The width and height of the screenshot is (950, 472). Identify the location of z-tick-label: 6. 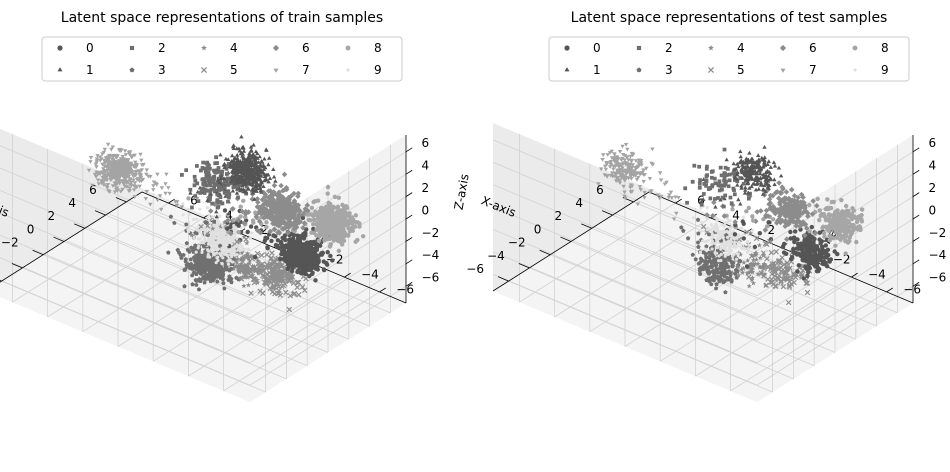
(426, 143).